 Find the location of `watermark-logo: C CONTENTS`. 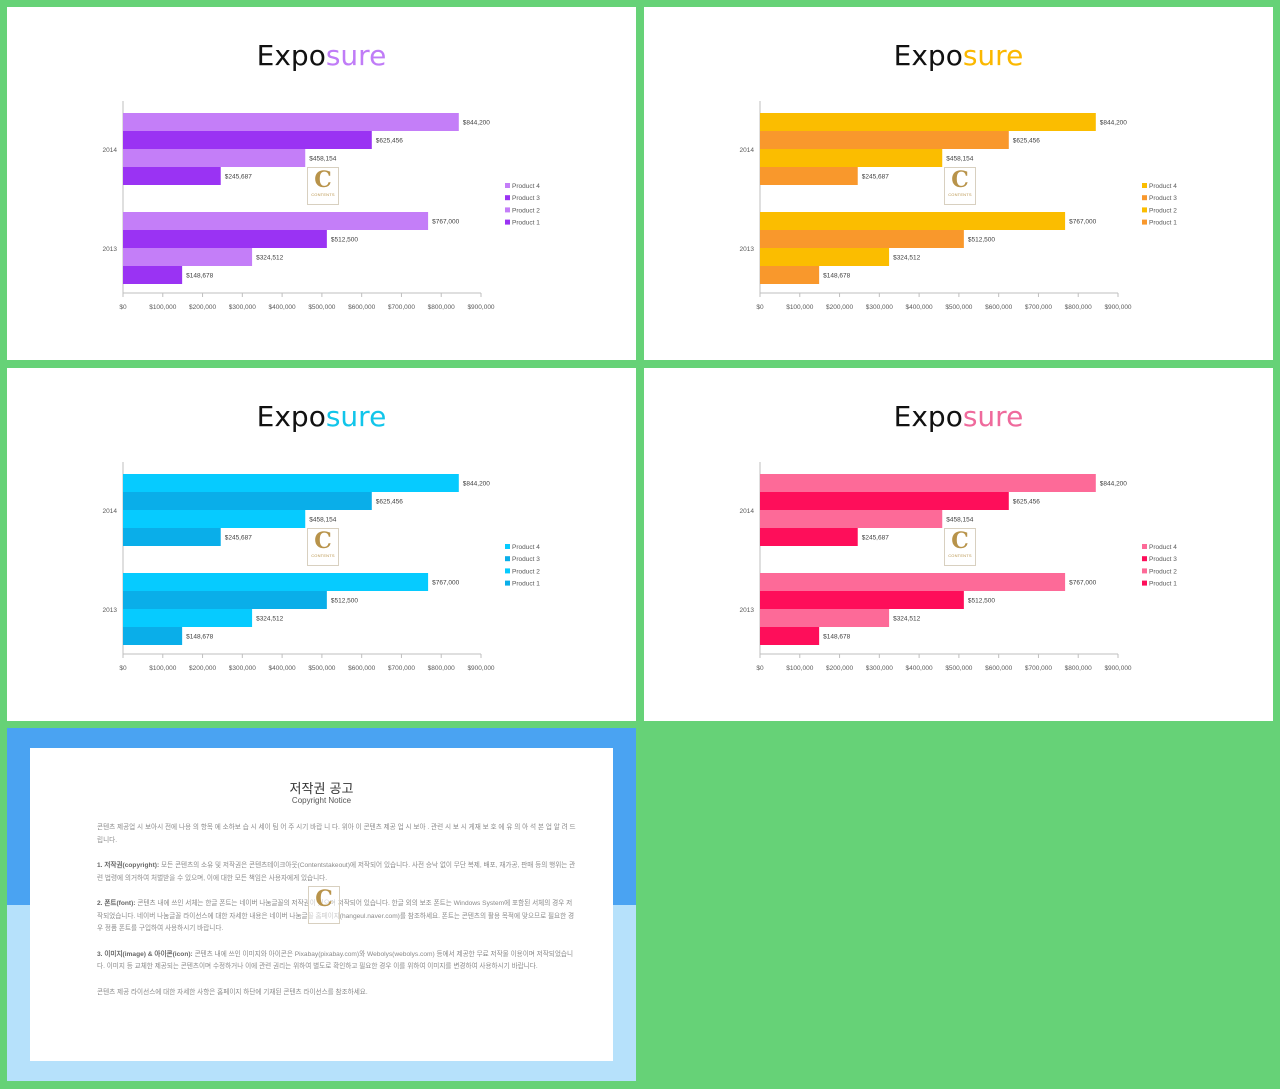

watermark-logo: C CONTENTS is located at coordinates (323, 547).